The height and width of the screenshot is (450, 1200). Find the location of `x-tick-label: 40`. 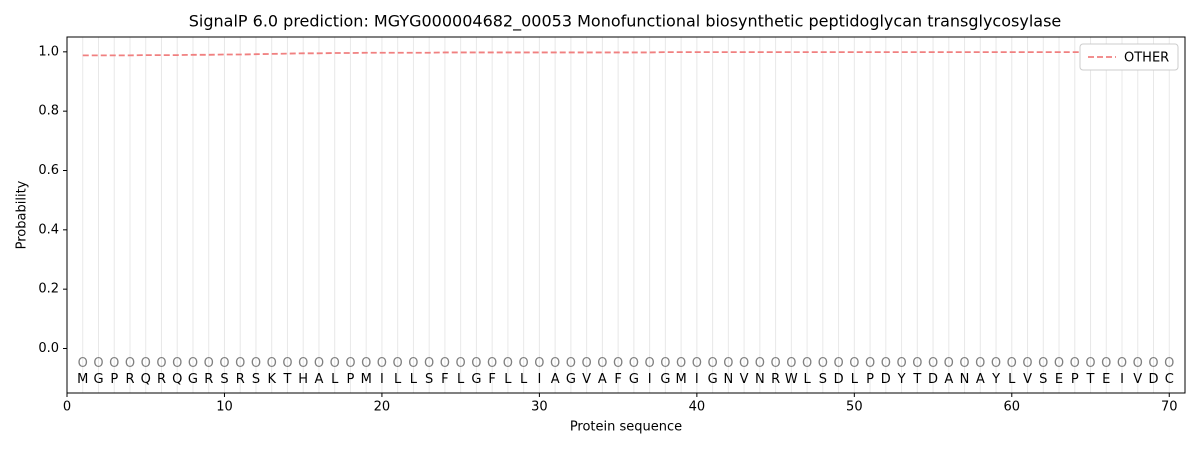

x-tick-label: 40 is located at coordinates (697, 407).